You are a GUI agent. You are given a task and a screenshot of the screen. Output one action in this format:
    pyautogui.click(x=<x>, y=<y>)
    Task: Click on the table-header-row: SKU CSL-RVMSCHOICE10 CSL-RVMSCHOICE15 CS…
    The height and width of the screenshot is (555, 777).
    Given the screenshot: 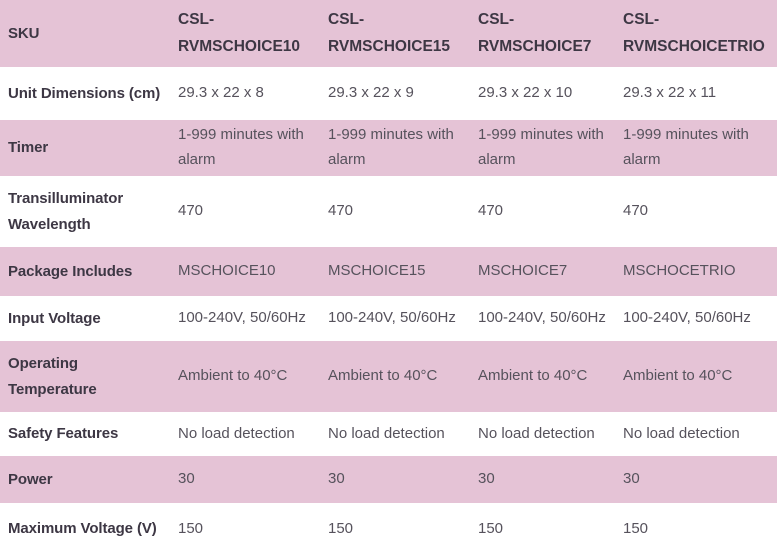 What is the action you would take?
    pyautogui.click(x=388, y=33)
    